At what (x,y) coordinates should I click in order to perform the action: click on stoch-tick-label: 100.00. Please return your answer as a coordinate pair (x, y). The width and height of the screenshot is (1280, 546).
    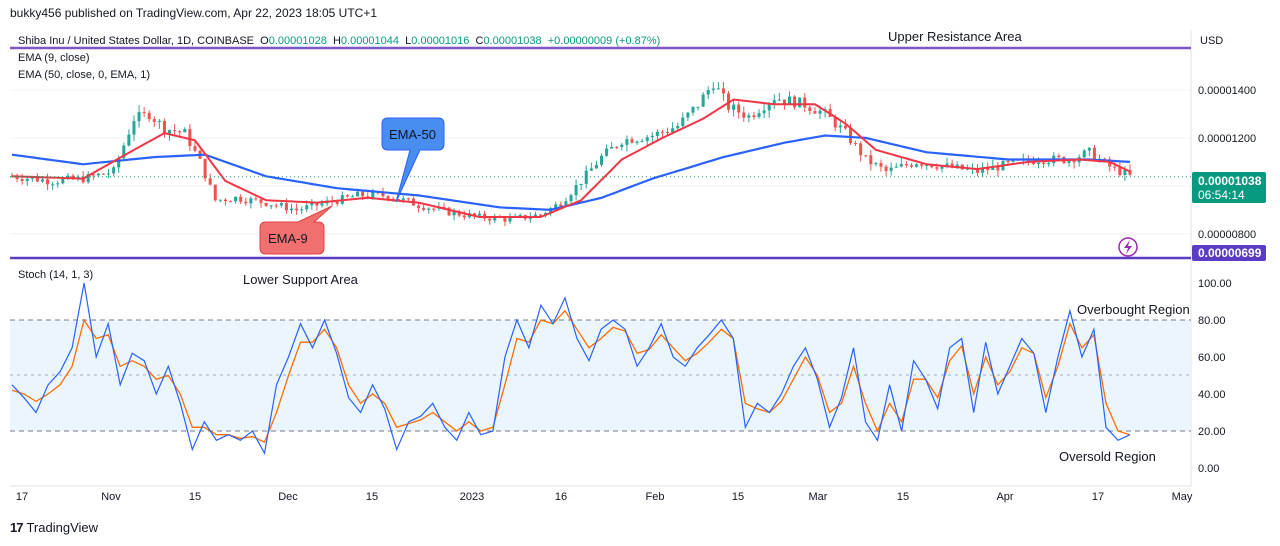
    Looking at the image, I should click on (1215, 284).